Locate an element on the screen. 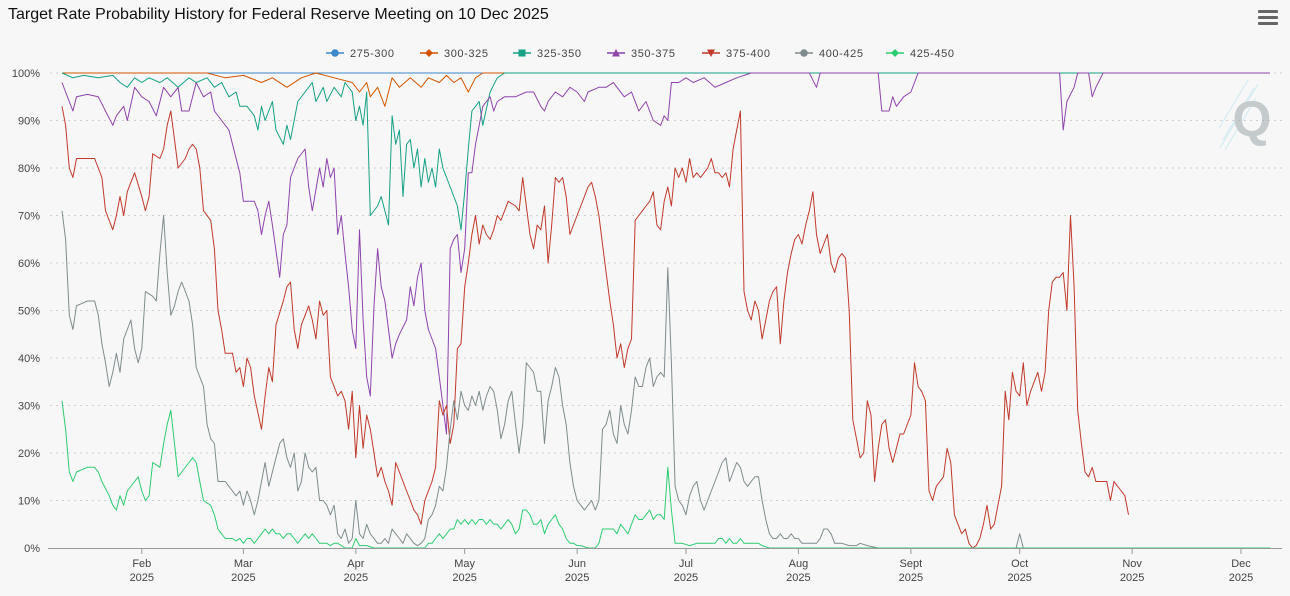 The width and height of the screenshot is (1290, 596). legend-item-425-450: 425-450 is located at coordinates (920, 54).